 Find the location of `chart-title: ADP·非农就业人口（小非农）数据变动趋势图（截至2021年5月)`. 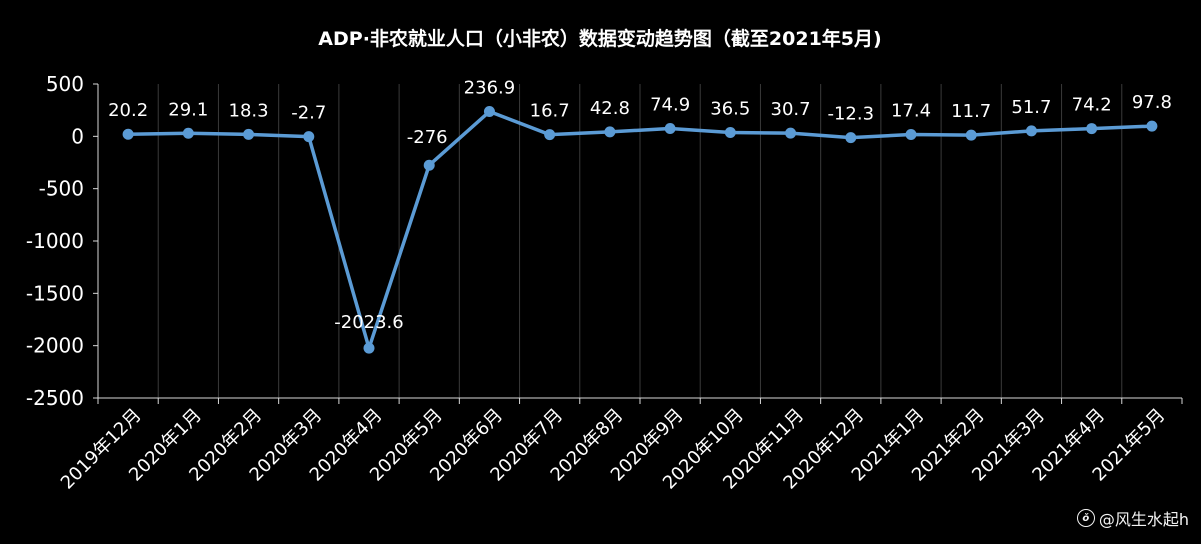

chart-title: ADP·非农就业人口（小非农）数据变动趋势图（截至2021年5月) is located at coordinates (599, 38).